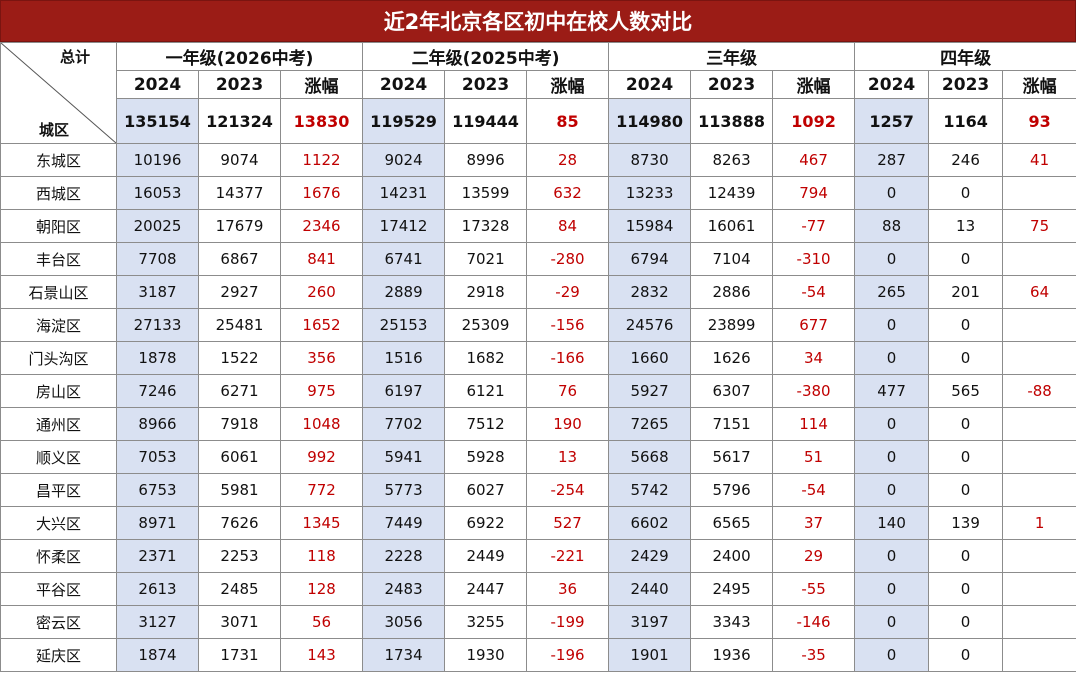 This screenshot has height=675, width=1076. I want to click on total-cell: 119444, so click(486, 121).